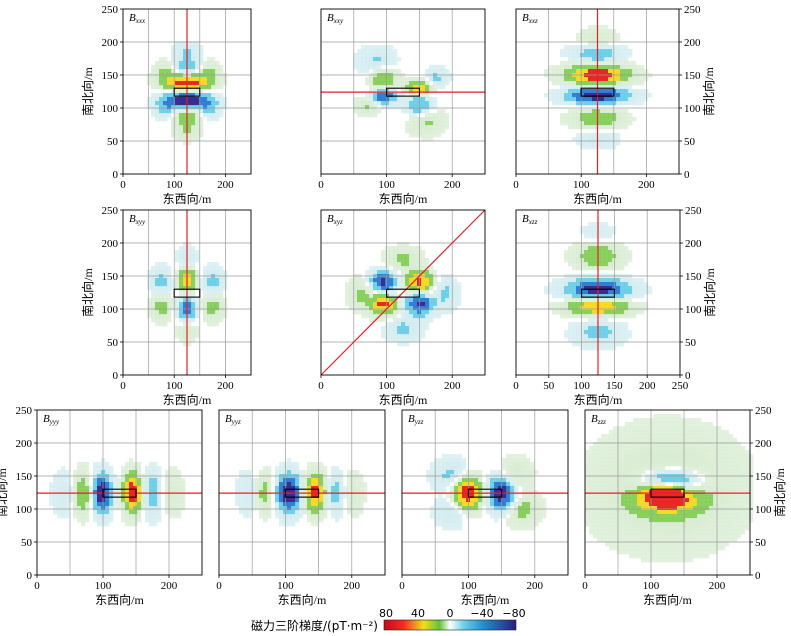 The height and width of the screenshot is (636, 791). I want to click on x-tick-label: 100, so click(468, 586).